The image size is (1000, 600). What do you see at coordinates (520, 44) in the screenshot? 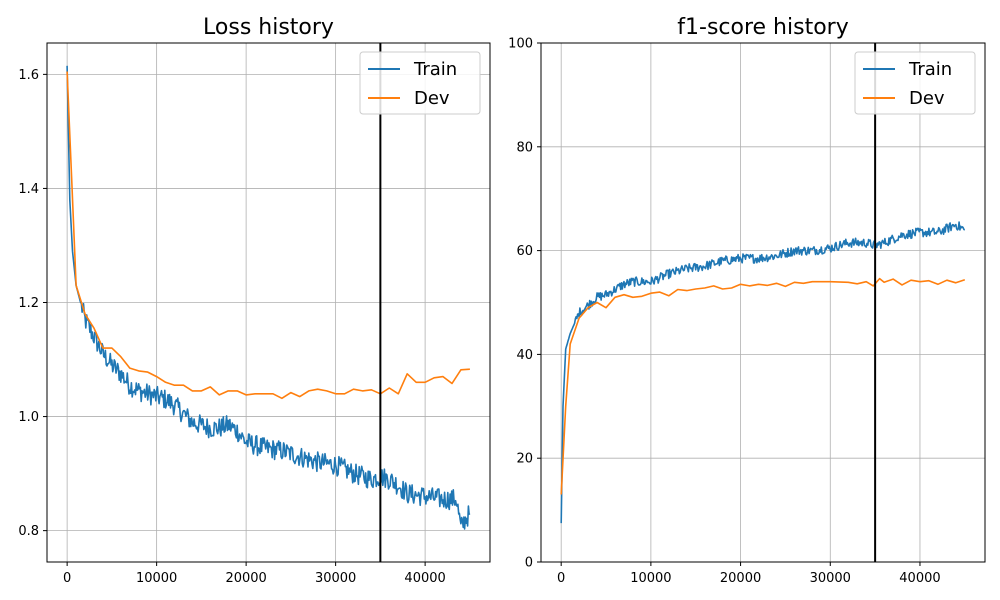
I see `y-tick-label: 100` at bounding box center [520, 44].